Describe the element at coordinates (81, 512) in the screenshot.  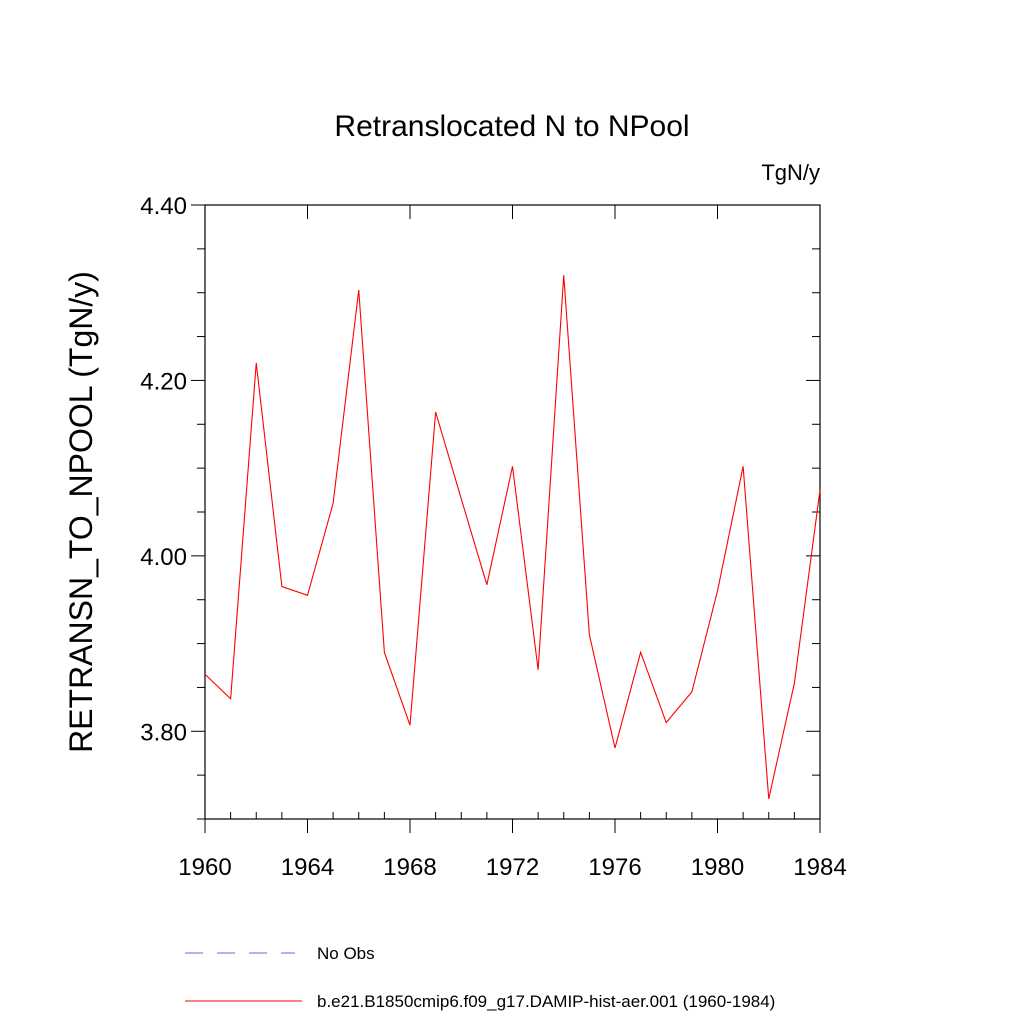
I see `y-axis-label: RETRANSN_TO_NPOOL (TgN/y)` at that location.